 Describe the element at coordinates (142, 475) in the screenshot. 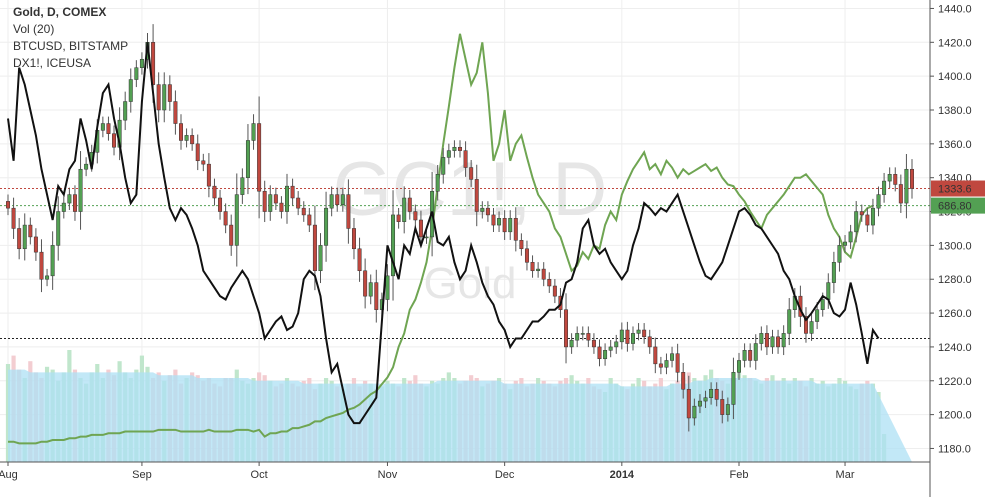

I see `x-tick-label: Sep` at that location.